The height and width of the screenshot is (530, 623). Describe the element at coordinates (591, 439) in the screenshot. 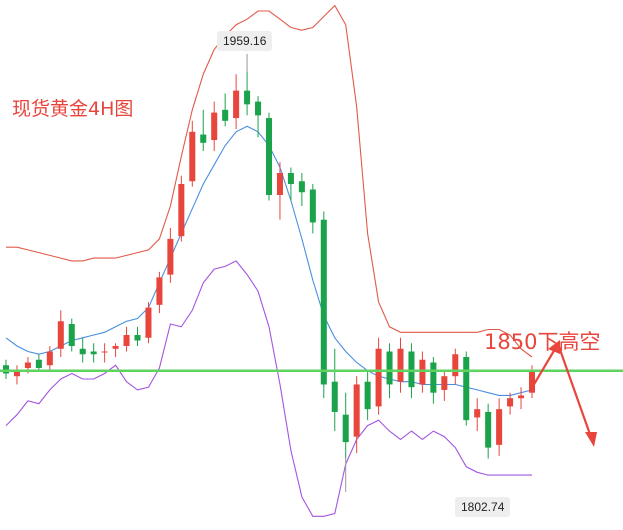

I see `forecast-arrow-head-down` at that location.